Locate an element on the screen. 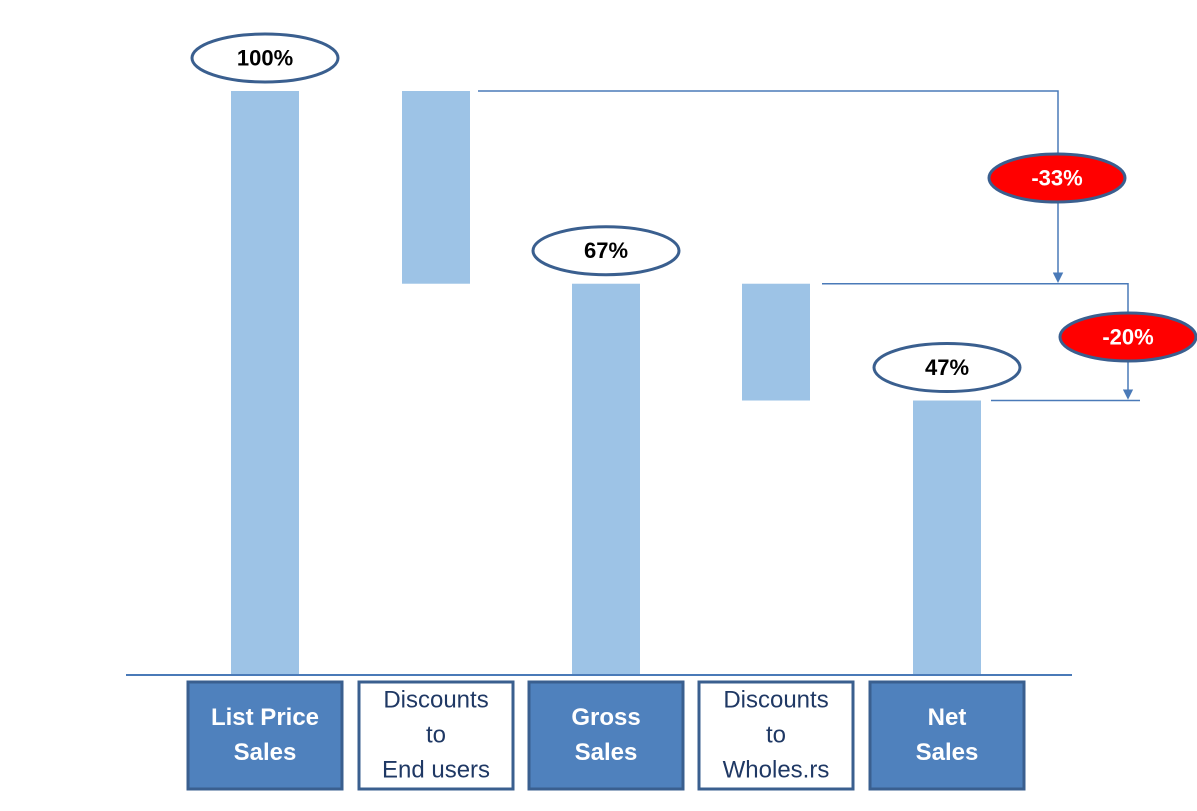  value-label-text: 100% is located at coordinates (265, 58).